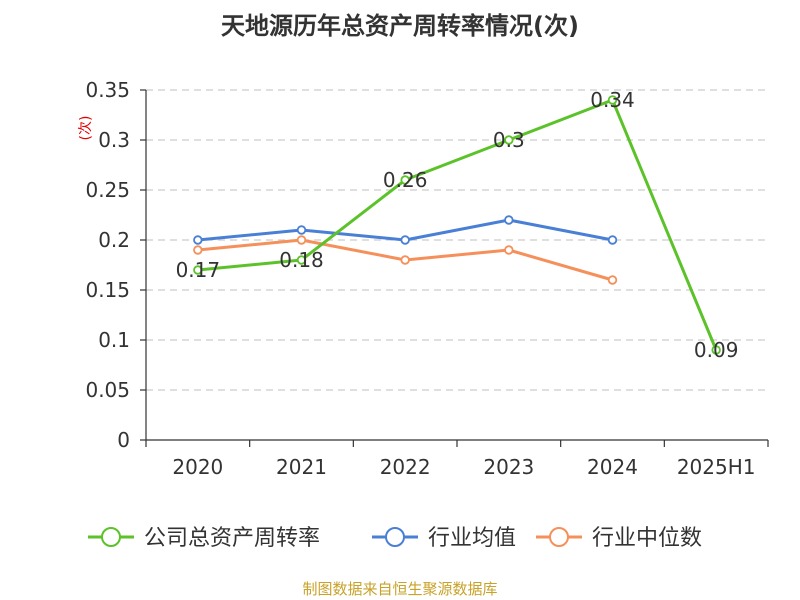  Describe the element at coordinates (405, 467) in the screenshot. I see `x-tick-label: 2022` at that location.